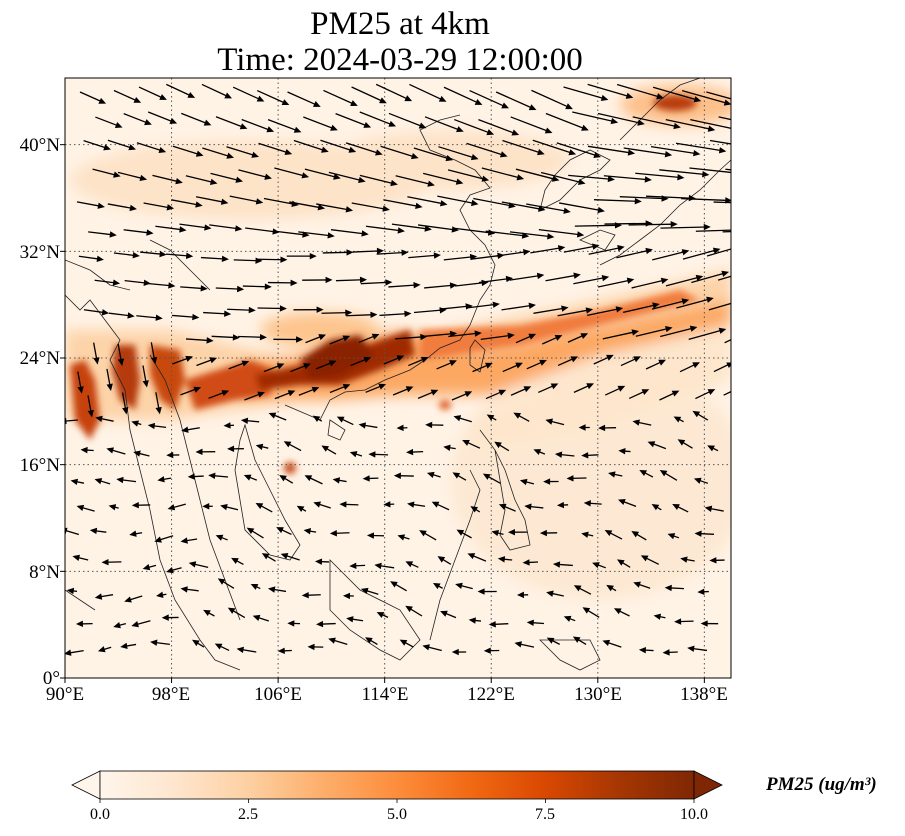  Describe the element at coordinates (248, 814) in the screenshot. I see `colorbar-tick-2-5: 2.5` at that location.